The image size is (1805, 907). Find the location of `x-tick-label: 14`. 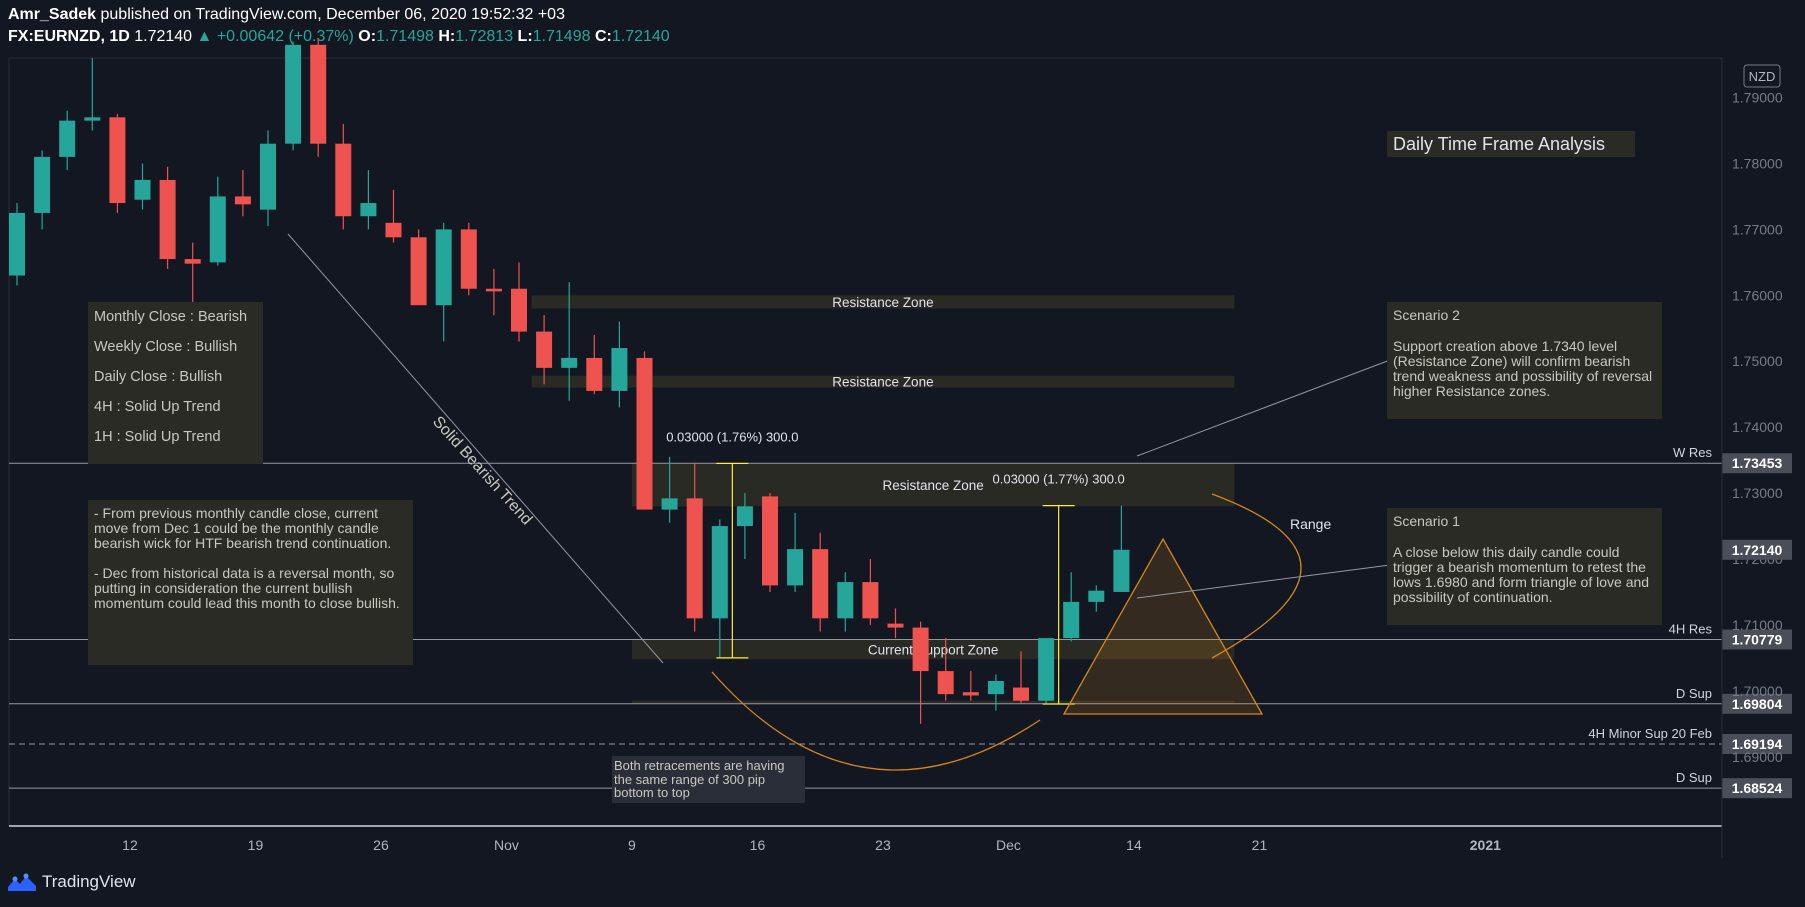

x-tick-label: 14 is located at coordinates (1134, 845).